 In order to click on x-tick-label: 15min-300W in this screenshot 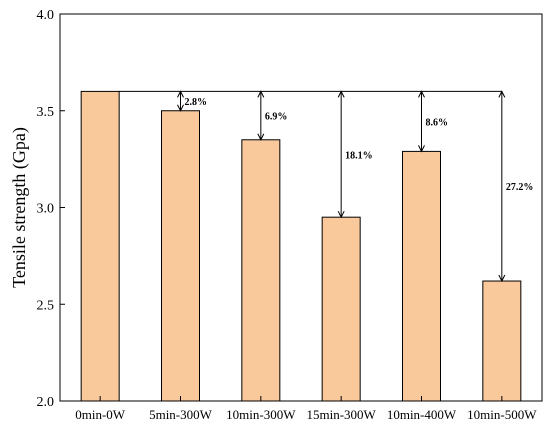, I will do `click(342, 414)`.